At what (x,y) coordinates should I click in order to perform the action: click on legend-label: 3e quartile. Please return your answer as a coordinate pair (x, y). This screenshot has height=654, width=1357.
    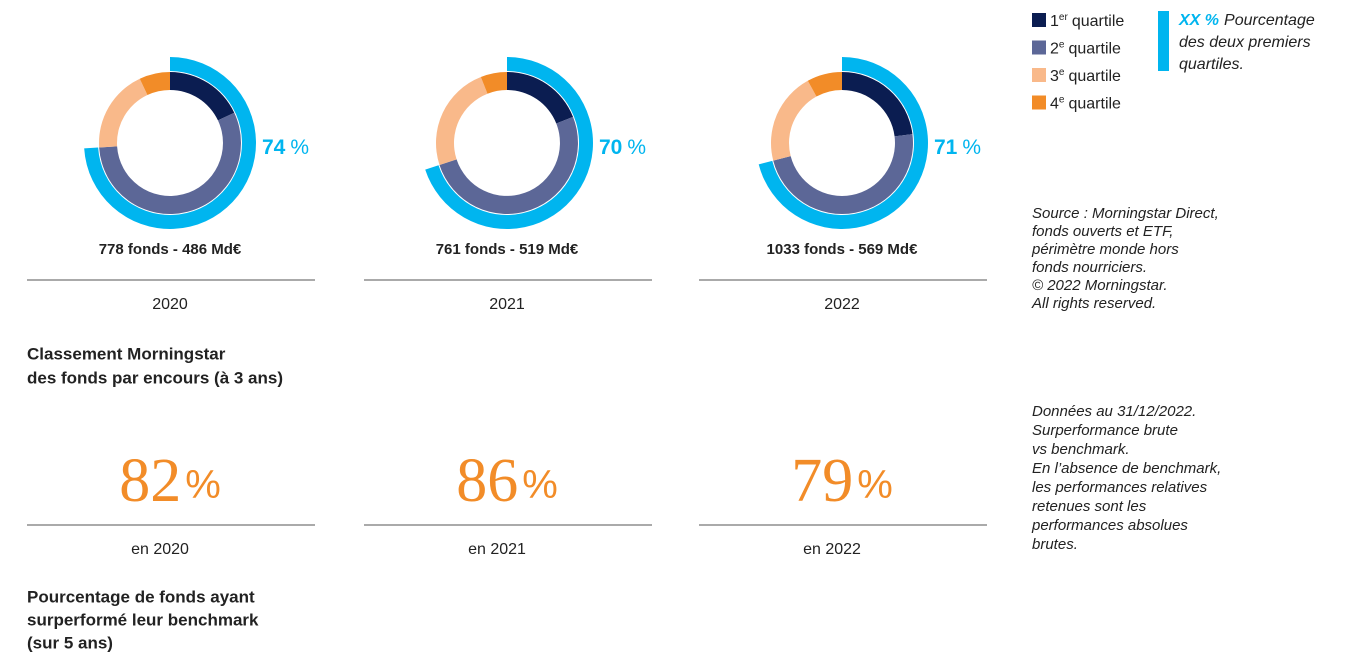
    Looking at the image, I should click on (1085, 76).